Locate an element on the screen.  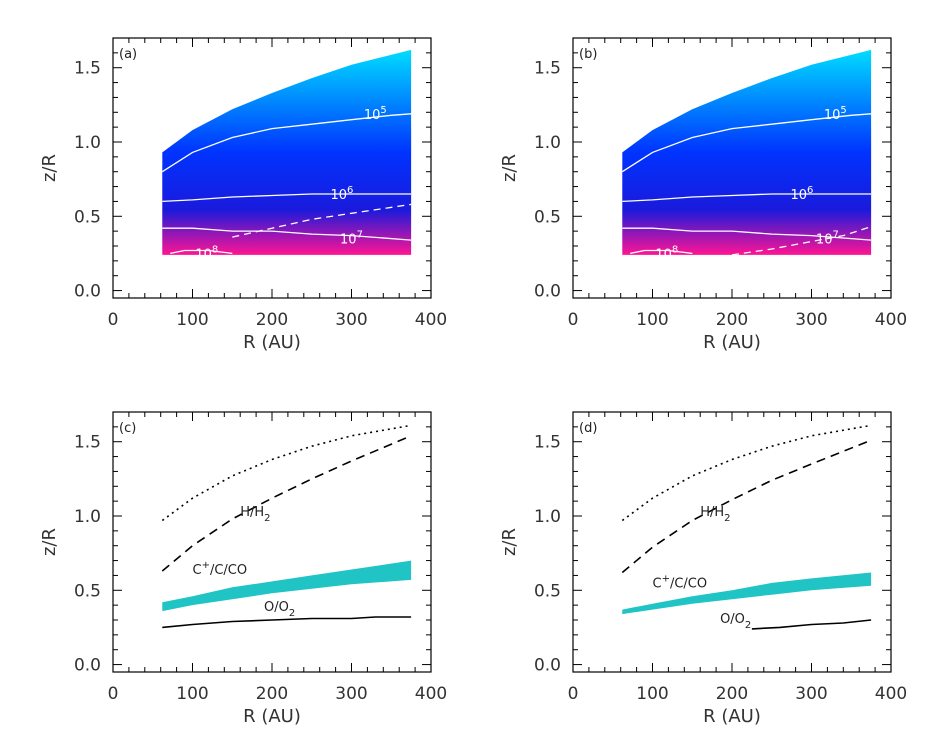
panel-label: (c) is located at coordinates (127, 428).